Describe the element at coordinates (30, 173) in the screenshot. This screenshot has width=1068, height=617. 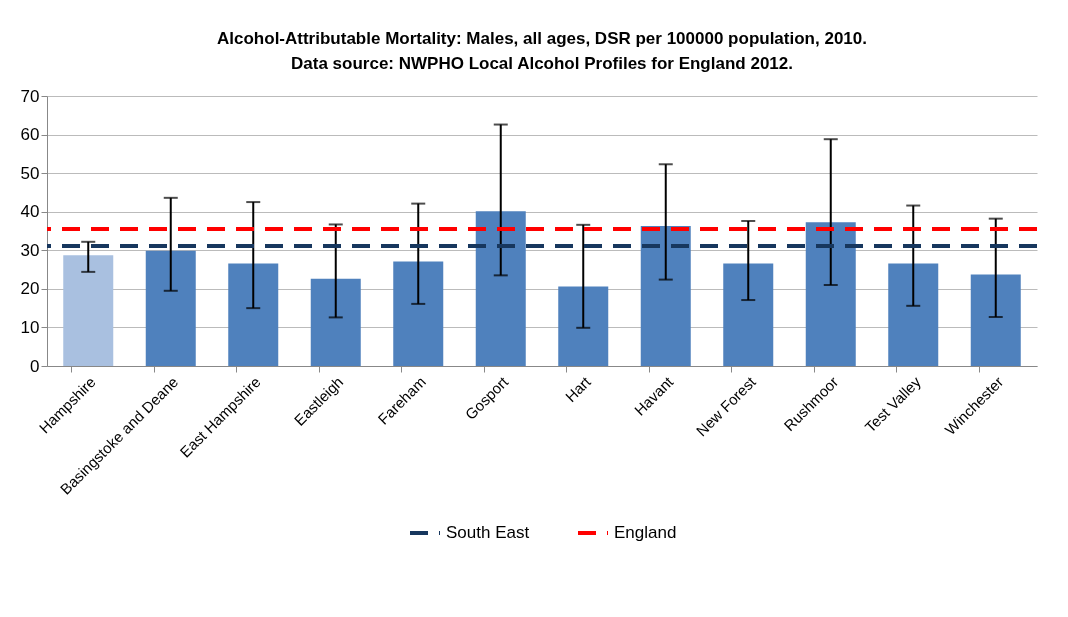
I see `y-tick-label: 50` at that location.